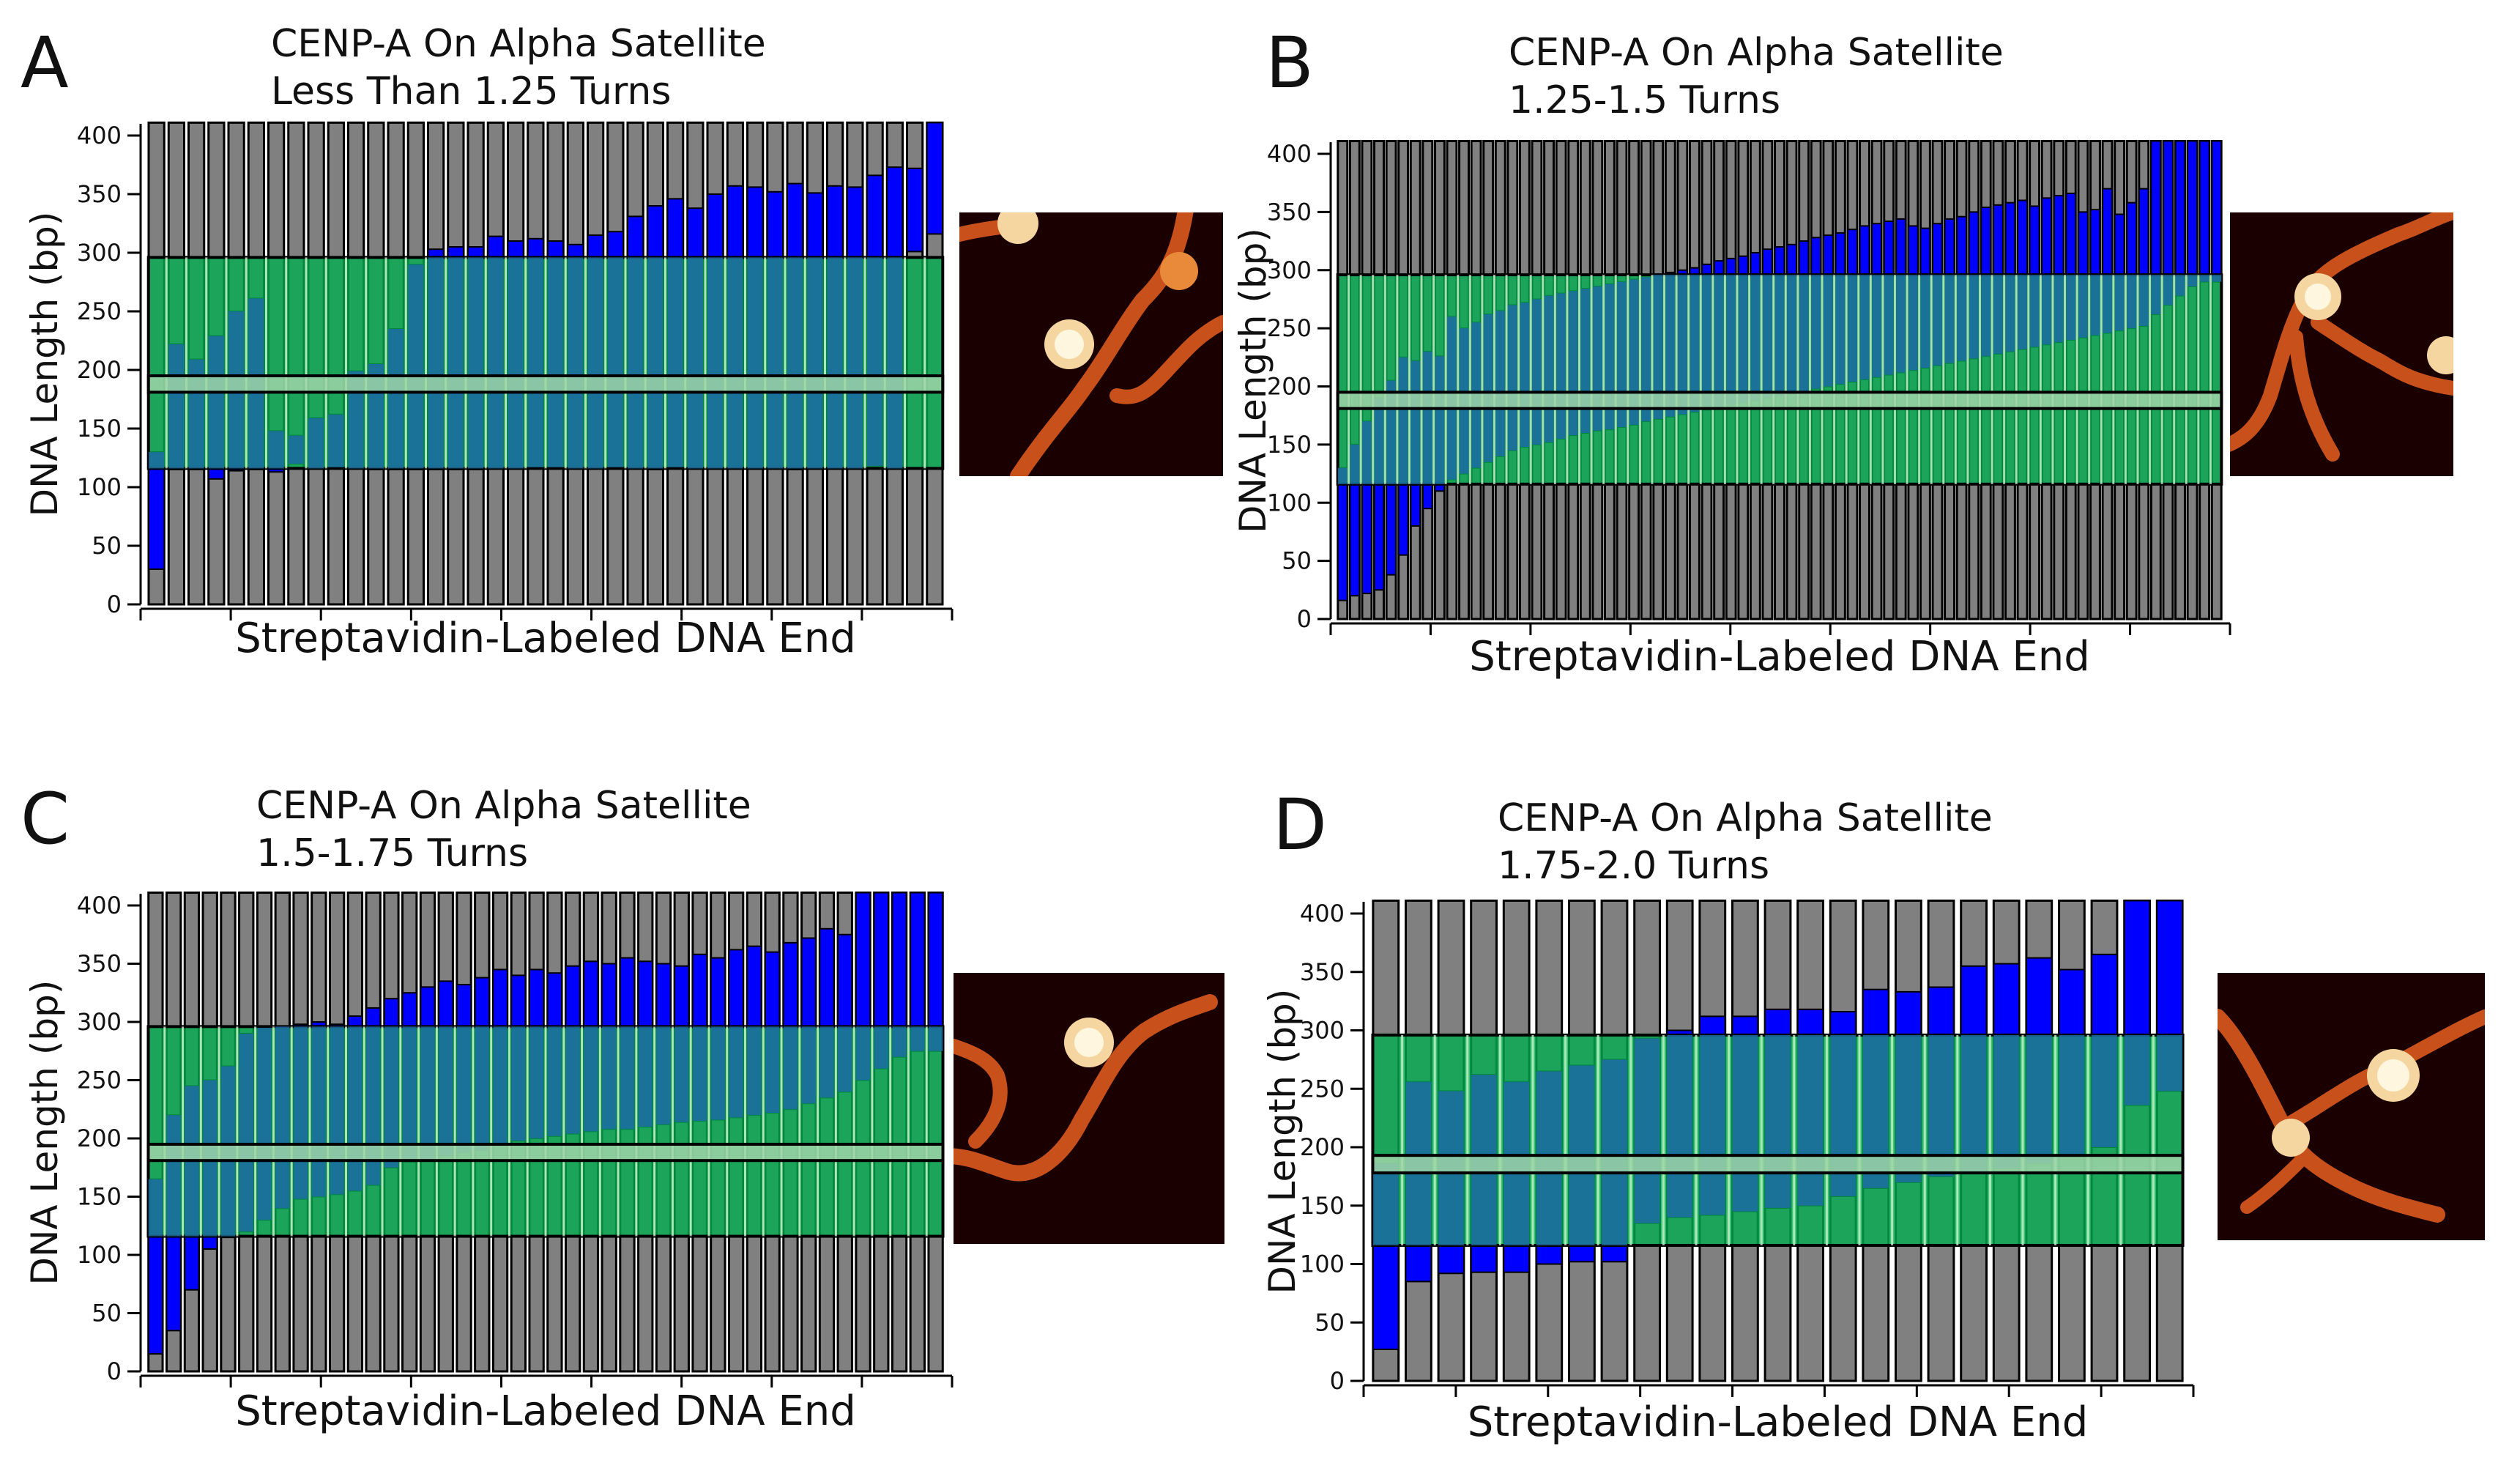  I want to click on chart-title-line2: 1.25-1.5 Turns, so click(1645, 100).